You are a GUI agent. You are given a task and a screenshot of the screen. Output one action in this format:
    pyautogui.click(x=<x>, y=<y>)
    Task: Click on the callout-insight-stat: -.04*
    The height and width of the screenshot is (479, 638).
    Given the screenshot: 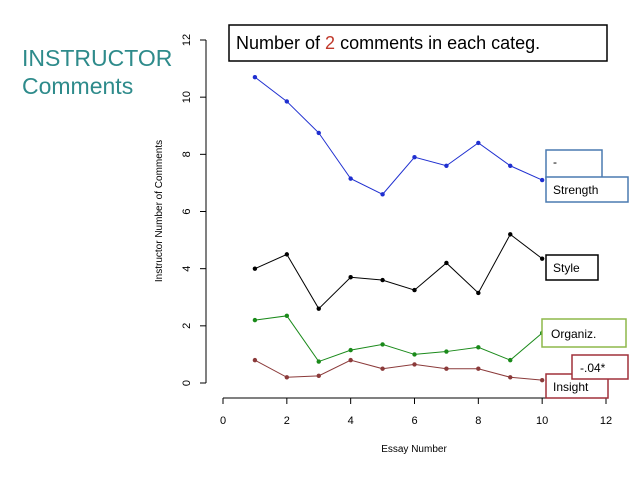 What is the action you would take?
    pyautogui.click(x=600, y=367)
    